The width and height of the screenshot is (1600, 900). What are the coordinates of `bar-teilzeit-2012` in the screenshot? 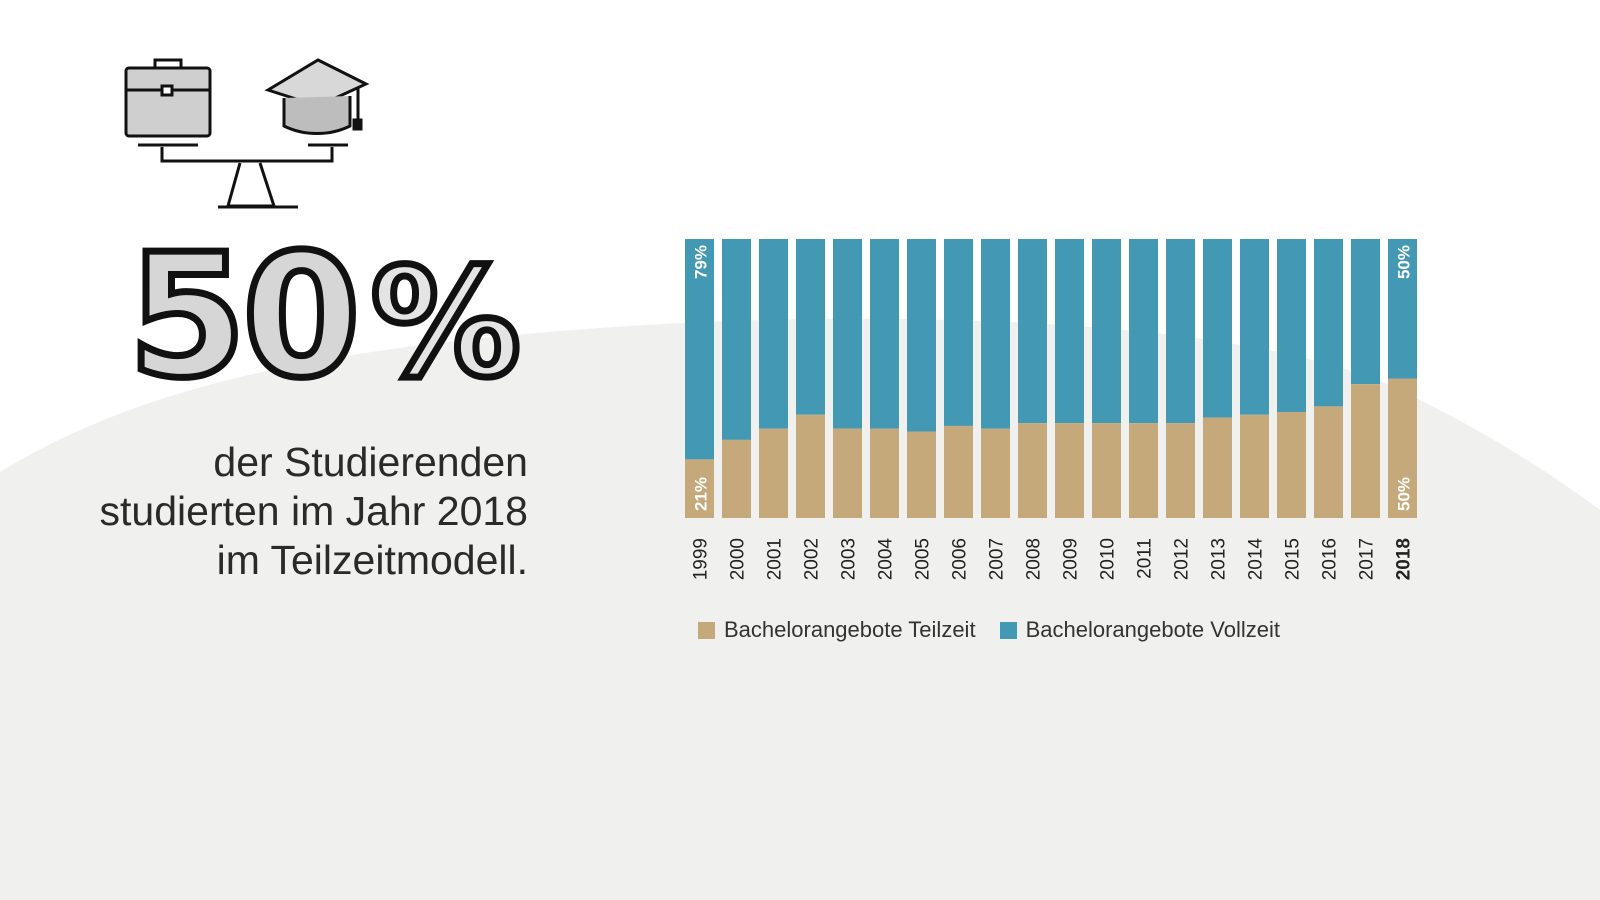 It's located at (1180, 470).